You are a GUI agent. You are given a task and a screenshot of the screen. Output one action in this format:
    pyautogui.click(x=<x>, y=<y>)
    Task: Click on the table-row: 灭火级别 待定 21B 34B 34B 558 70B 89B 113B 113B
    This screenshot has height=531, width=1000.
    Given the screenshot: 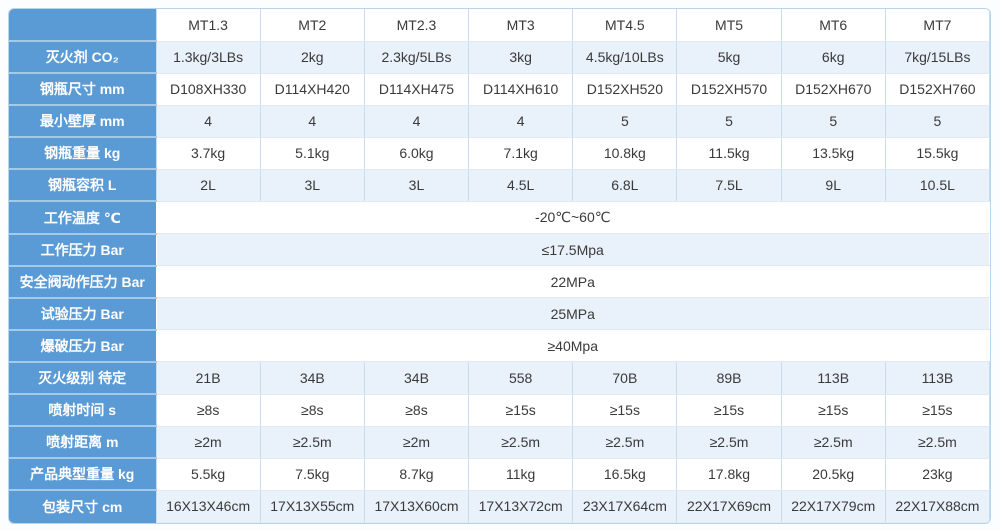 What is the action you would take?
    pyautogui.click(x=499, y=377)
    